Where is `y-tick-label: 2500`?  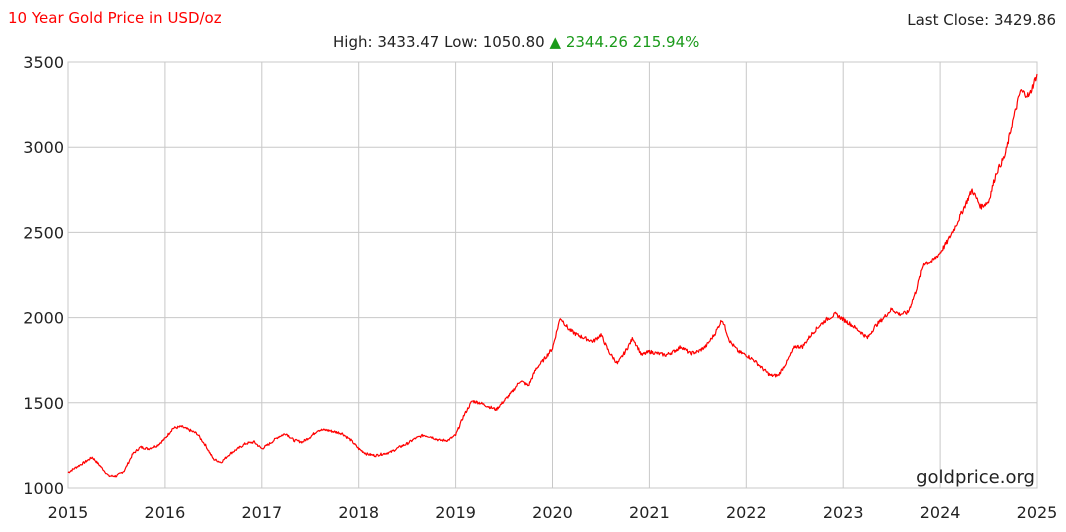
y-tick-label: 2500 is located at coordinates (43, 232).